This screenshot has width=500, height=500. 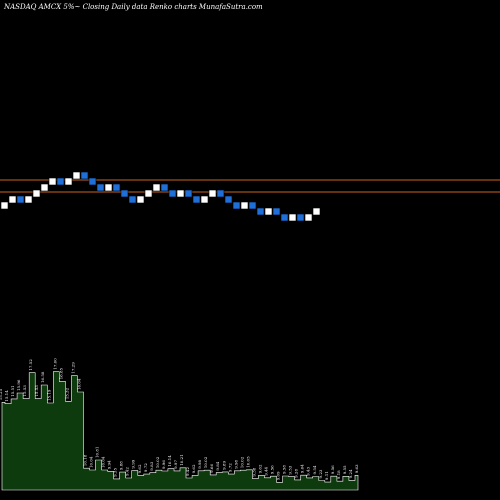 I want to click on value-label-56: 9.56, so click(x=332, y=469).